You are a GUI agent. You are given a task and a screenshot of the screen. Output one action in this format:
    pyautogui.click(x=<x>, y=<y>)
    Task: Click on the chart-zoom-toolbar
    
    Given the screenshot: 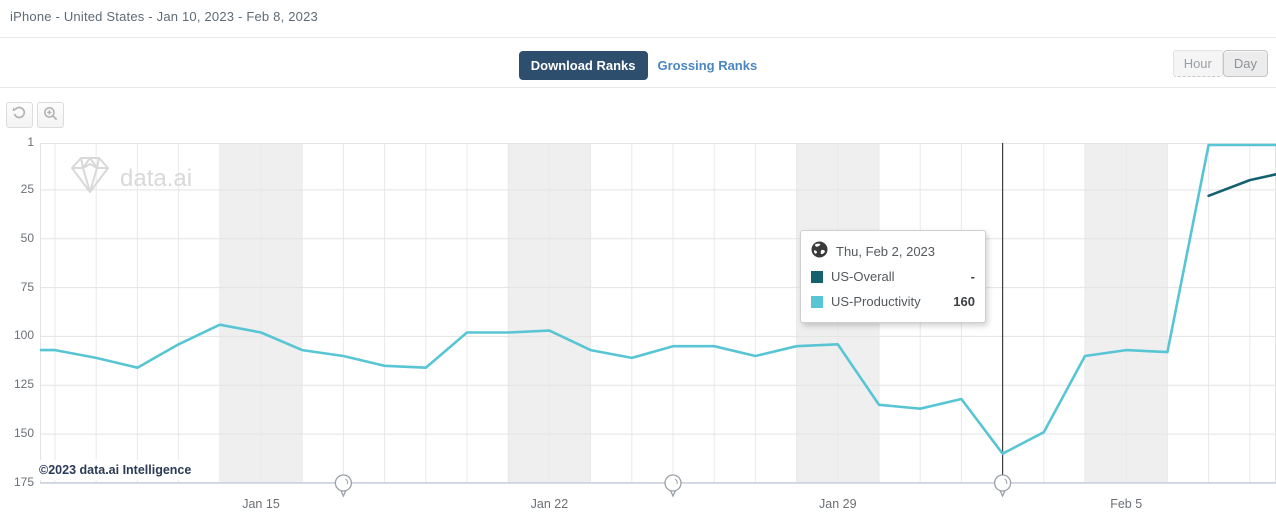 What is the action you would take?
    pyautogui.click(x=35, y=115)
    